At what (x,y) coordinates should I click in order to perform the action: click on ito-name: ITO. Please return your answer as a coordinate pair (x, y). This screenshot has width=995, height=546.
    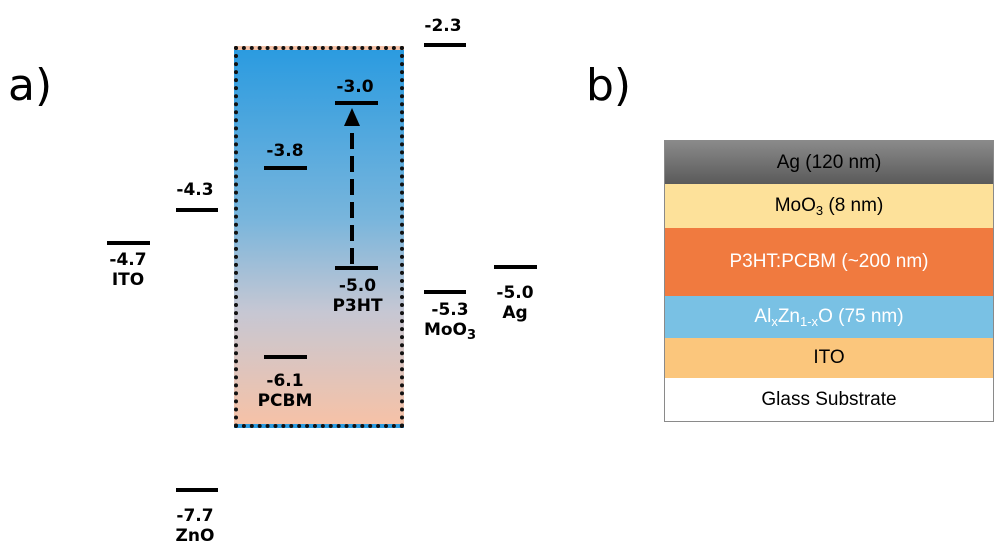
    Looking at the image, I should click on (128, 280).